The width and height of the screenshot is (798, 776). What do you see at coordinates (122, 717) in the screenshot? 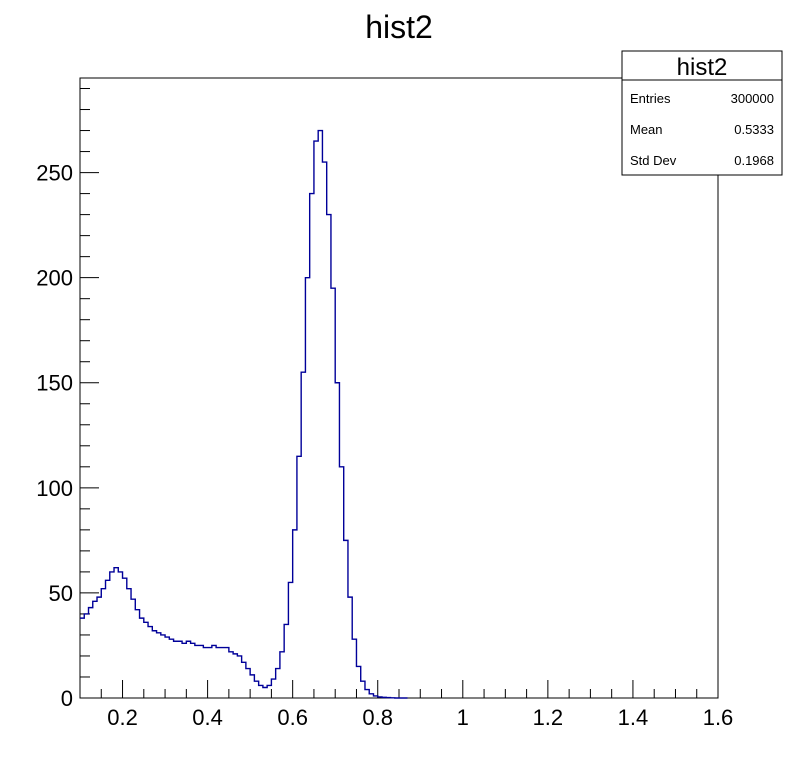
I see `x-tick-label: 0.2` at bounding box center [122, 717].